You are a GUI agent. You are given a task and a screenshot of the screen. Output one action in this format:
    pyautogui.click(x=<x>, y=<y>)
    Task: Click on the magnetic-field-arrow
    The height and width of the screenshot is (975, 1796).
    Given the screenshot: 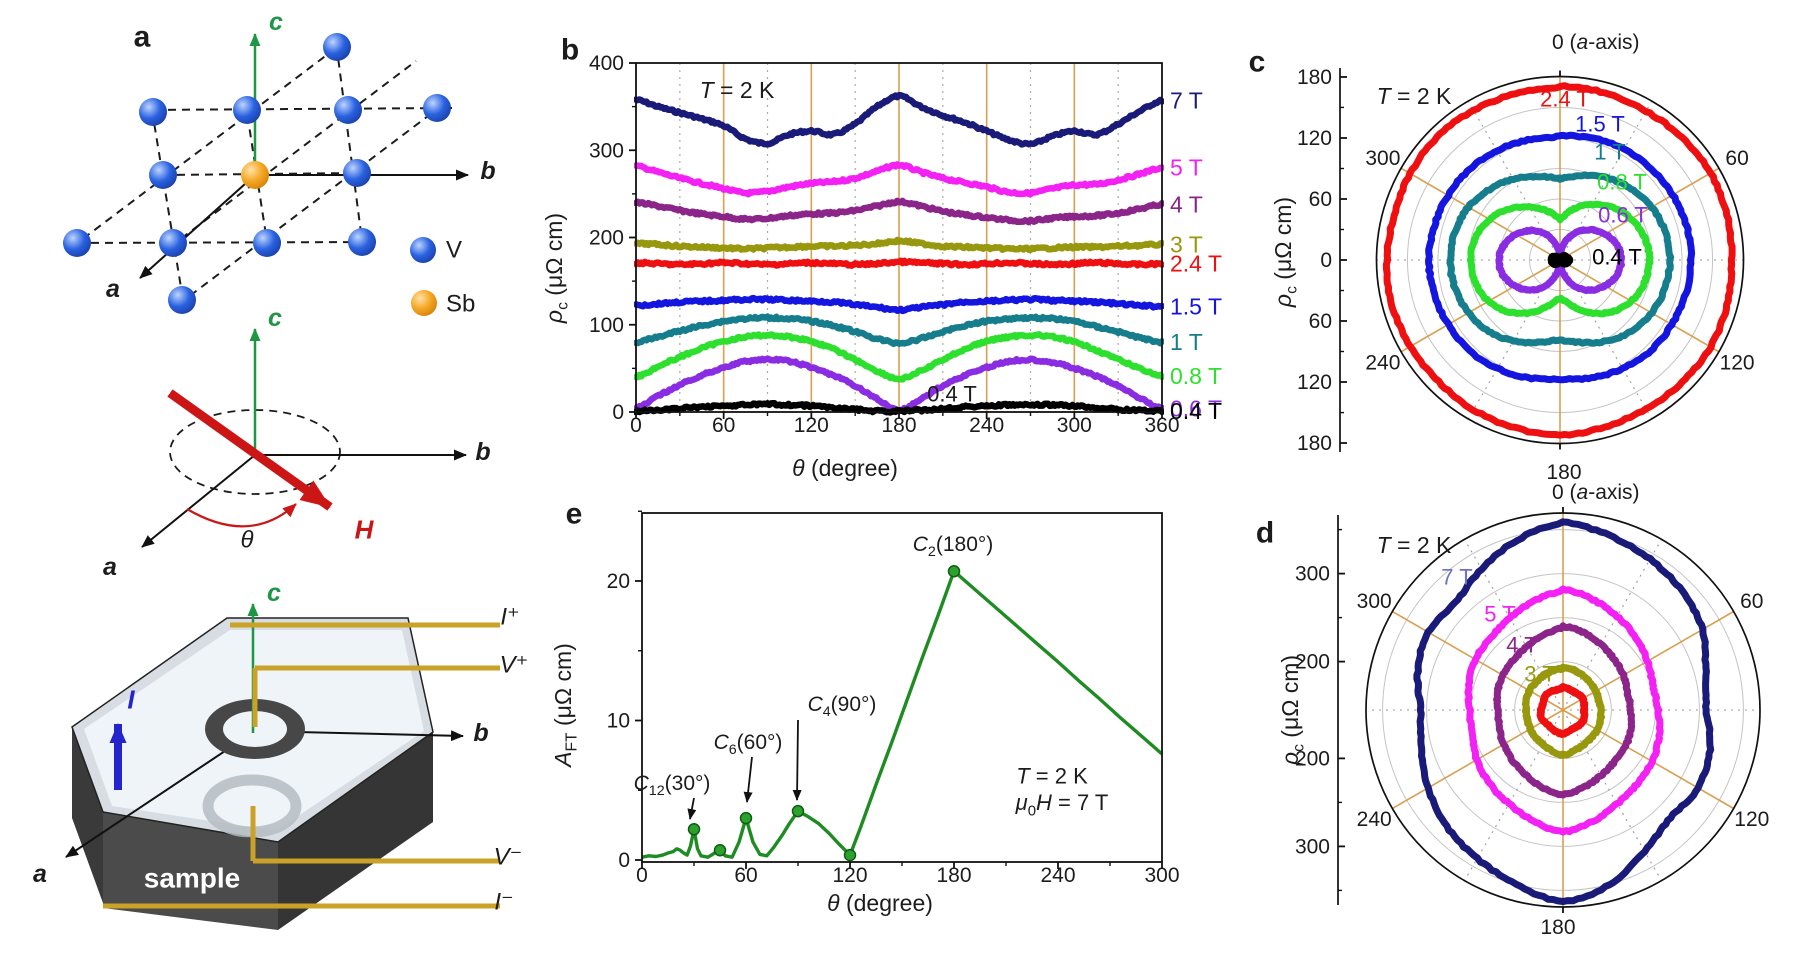 What is the action you would take?
    pyautogui.click(x=250, y=450)
    